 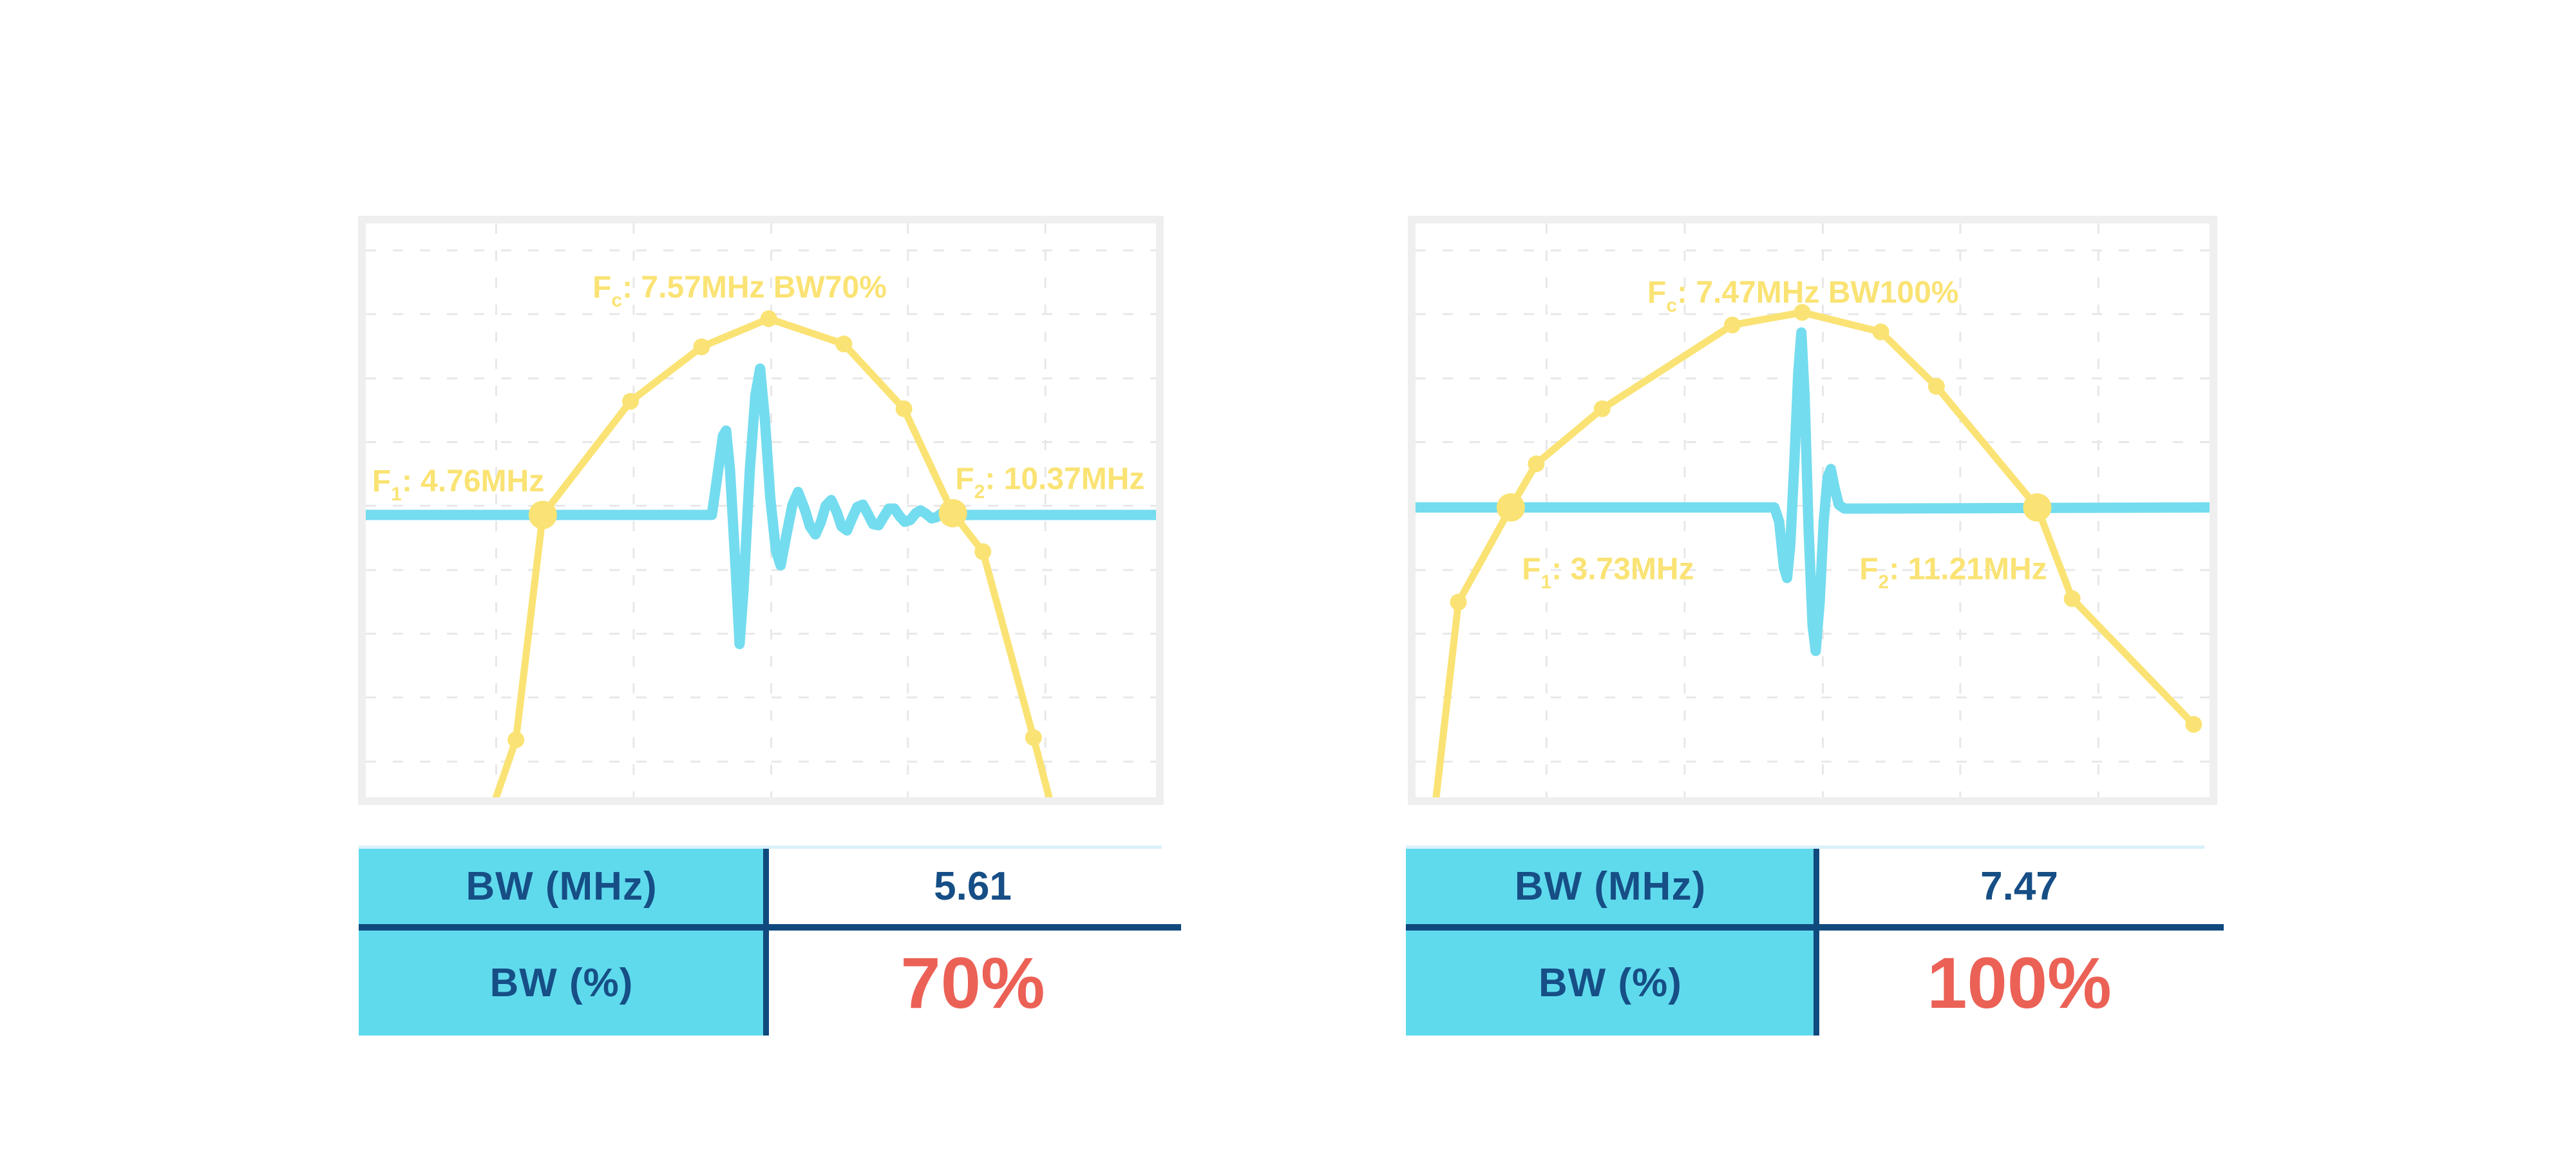 I want to click on left-bw-table: BW (MHz) 5.61 BW (%) 70%, so click(x=770, y=941).